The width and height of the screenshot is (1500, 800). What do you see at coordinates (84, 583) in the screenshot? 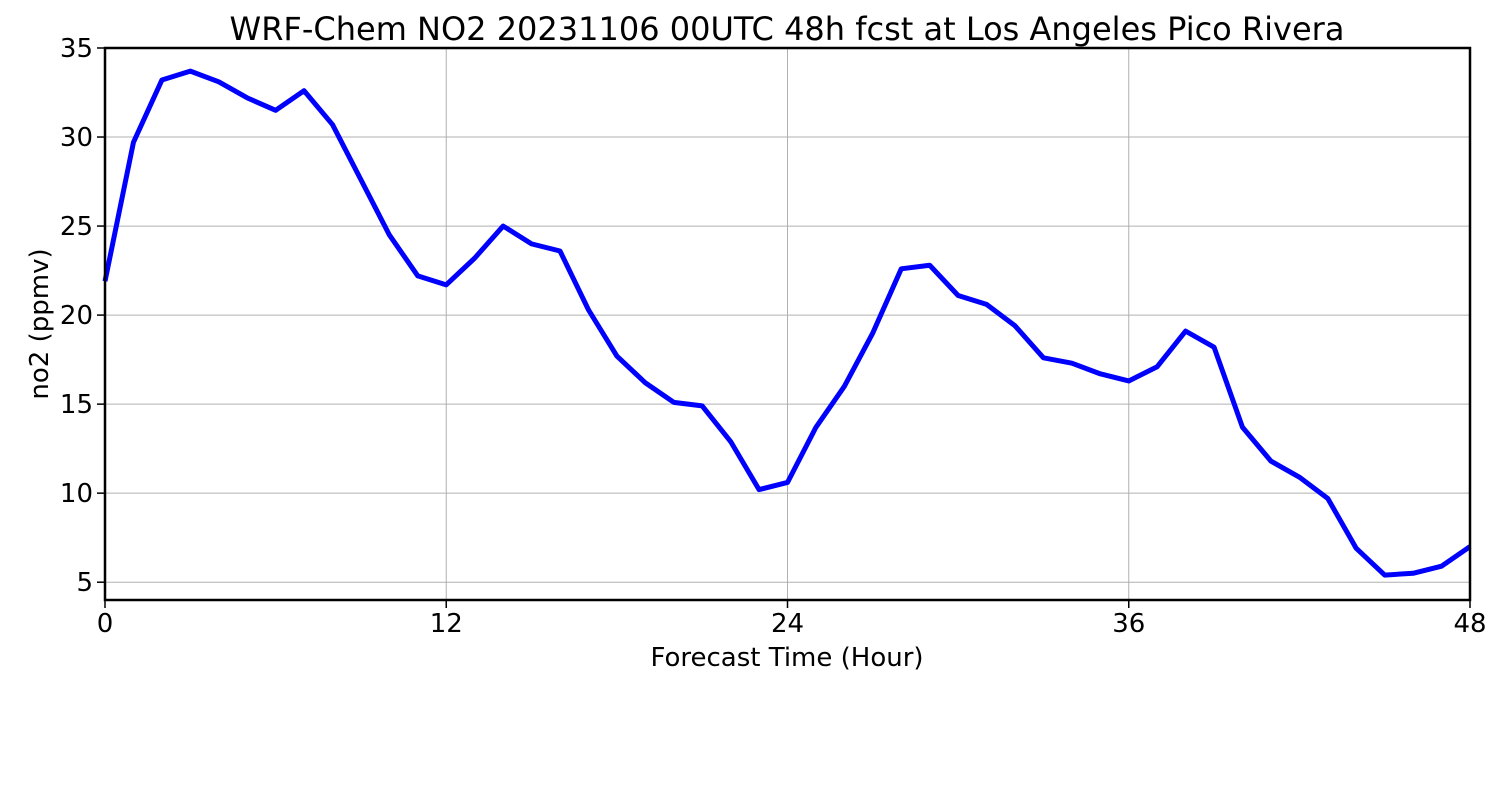
I see `y-tick-label: 5` at bounding box center [84, 583].